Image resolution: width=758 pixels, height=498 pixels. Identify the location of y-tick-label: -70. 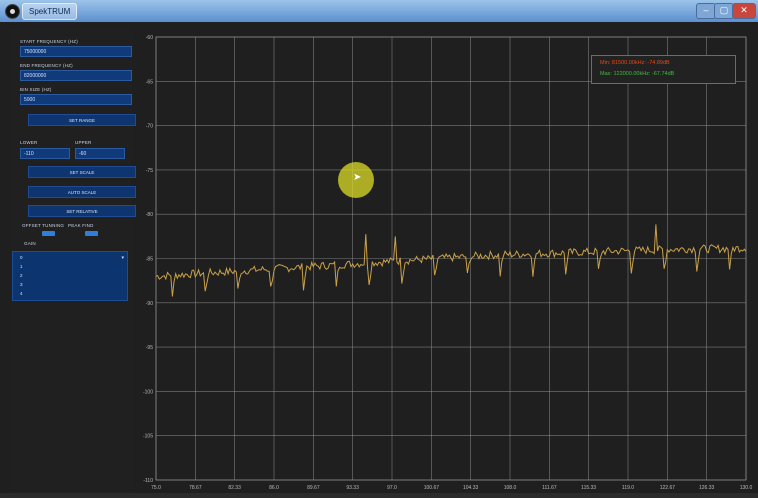
(149, 127).